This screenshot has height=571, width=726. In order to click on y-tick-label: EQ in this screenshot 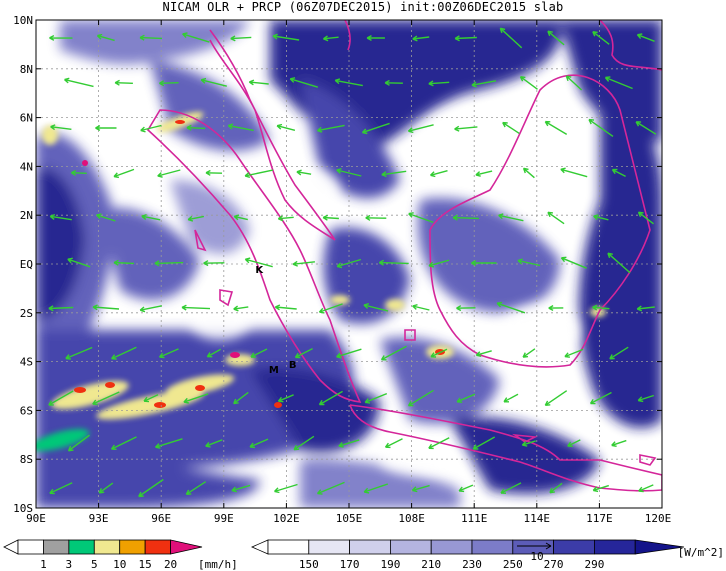, I will do `click(26, 264)`.